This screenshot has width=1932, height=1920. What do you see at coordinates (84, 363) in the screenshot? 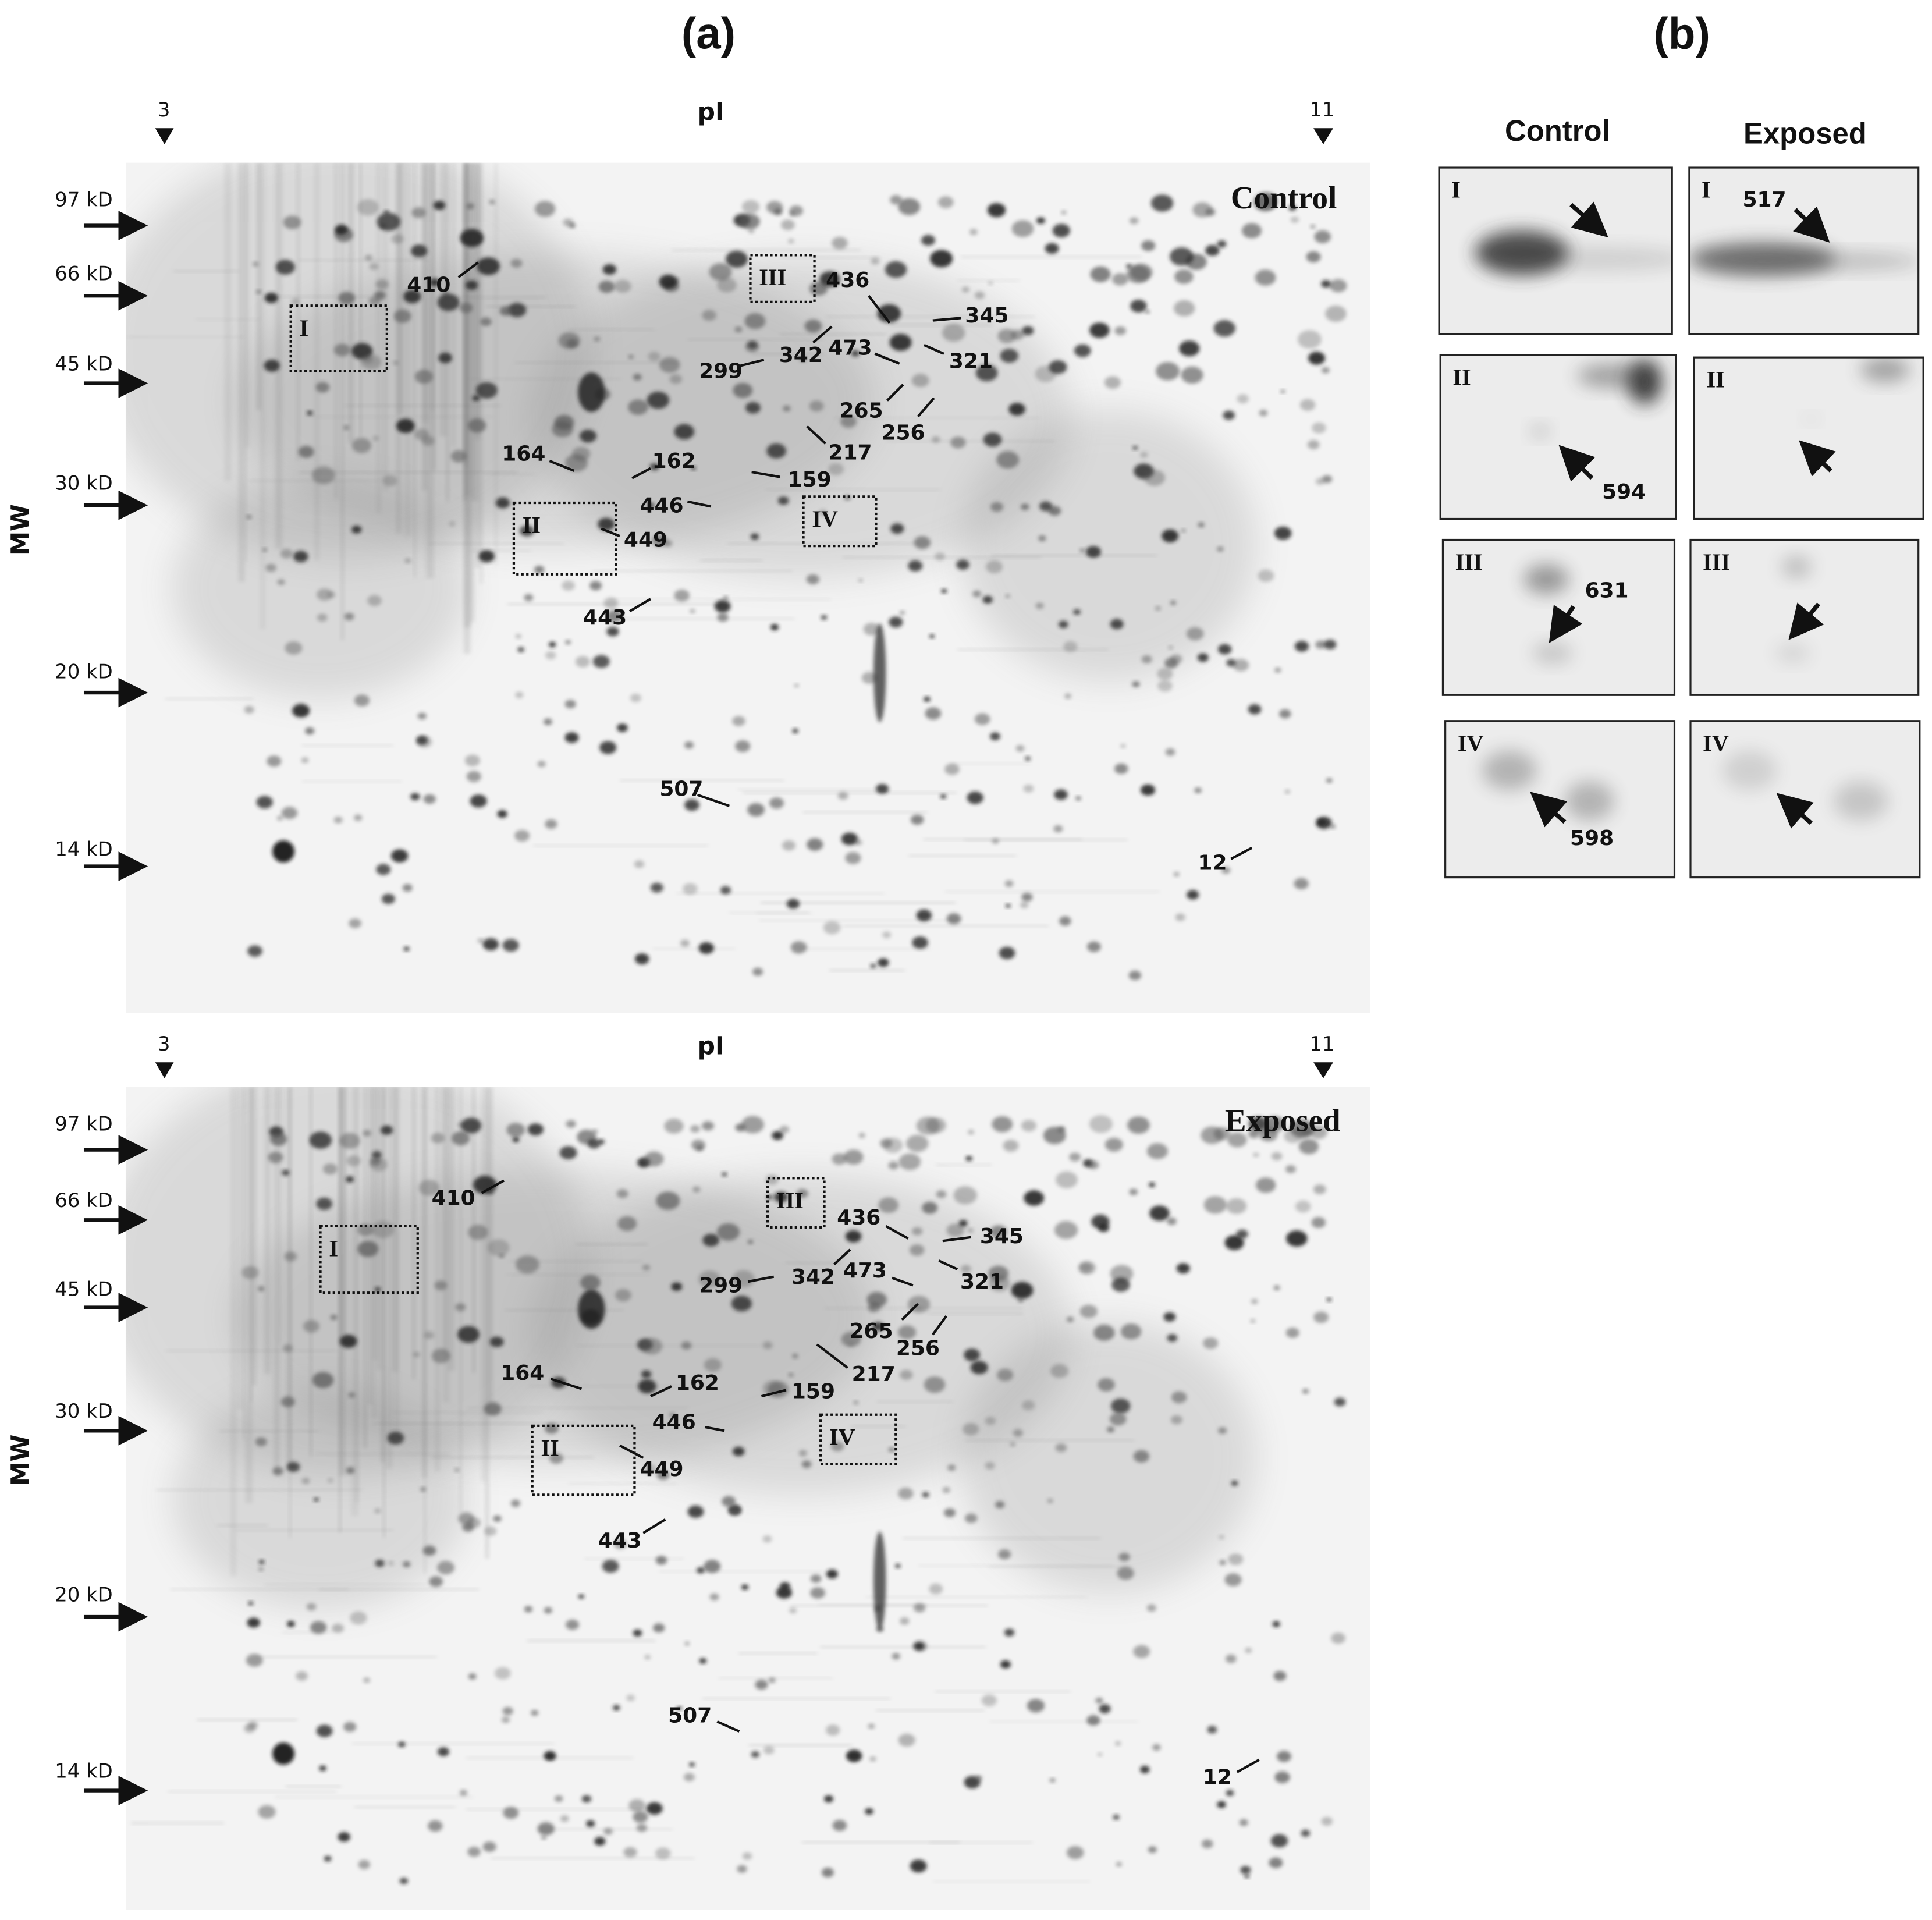
I see `mw-marker-label: 45 kD` at bounding box center [84, 363].